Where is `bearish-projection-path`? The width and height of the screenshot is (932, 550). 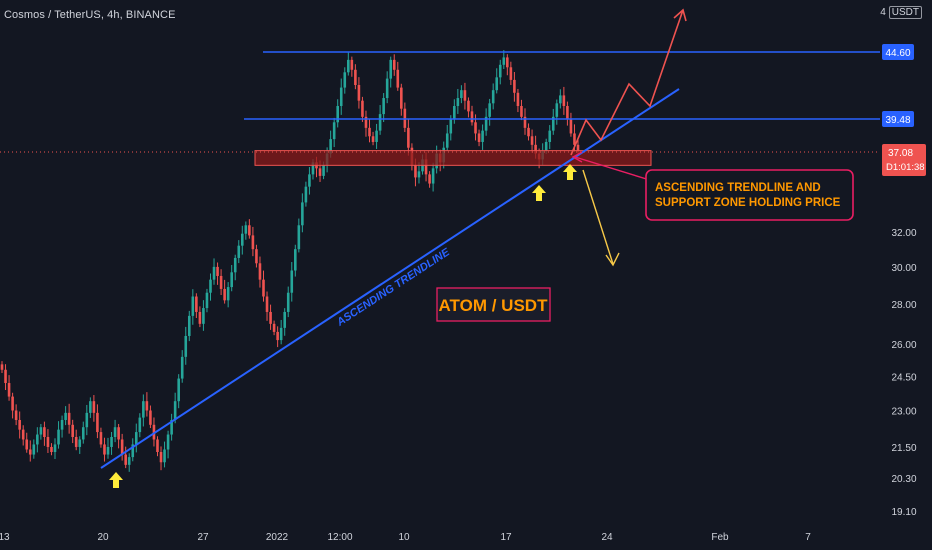
bearish-projection-path is located at coordinates (598, 217).